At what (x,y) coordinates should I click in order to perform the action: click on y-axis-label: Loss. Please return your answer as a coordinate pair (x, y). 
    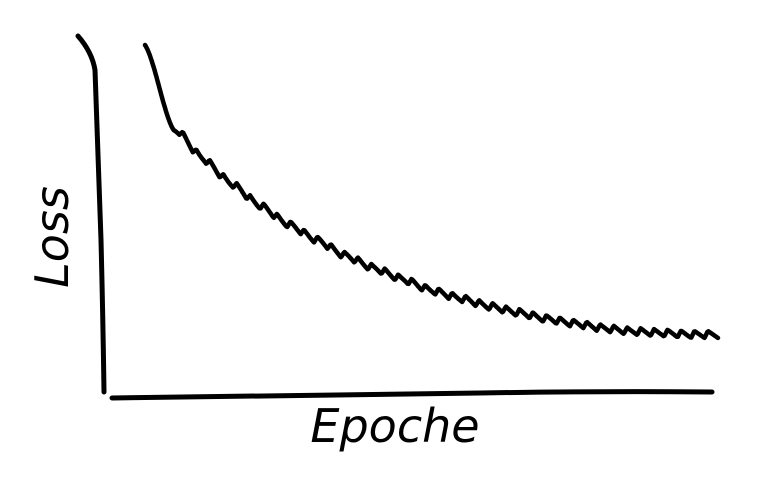
    Looking at the image, I should click on (52, 237).